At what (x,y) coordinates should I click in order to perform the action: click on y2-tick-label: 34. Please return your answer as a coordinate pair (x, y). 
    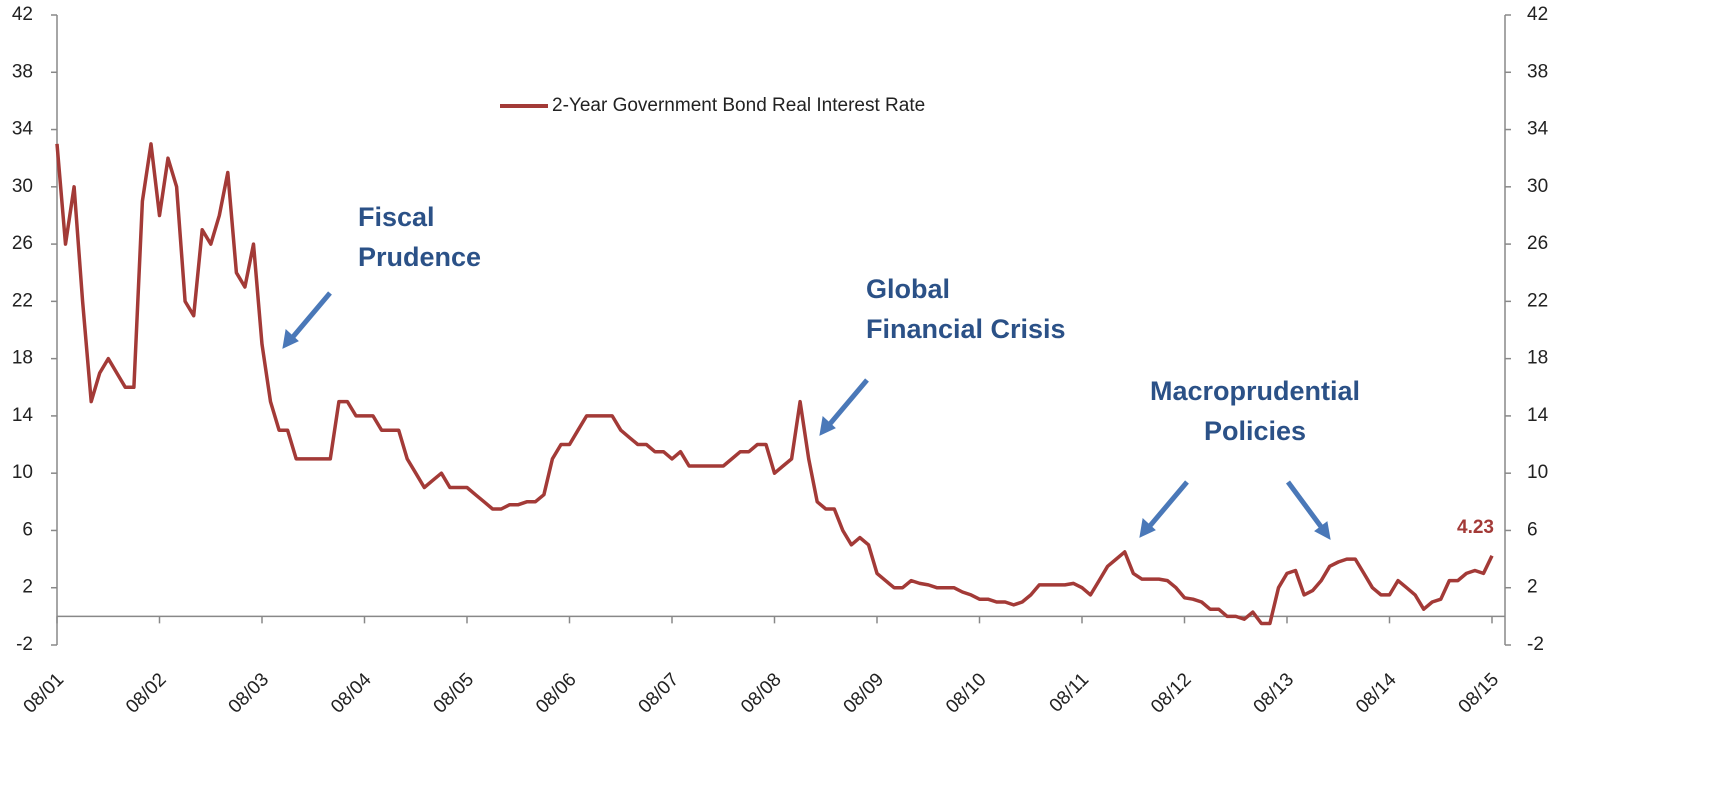
    Looking at the image, I should click on (1538, 129).